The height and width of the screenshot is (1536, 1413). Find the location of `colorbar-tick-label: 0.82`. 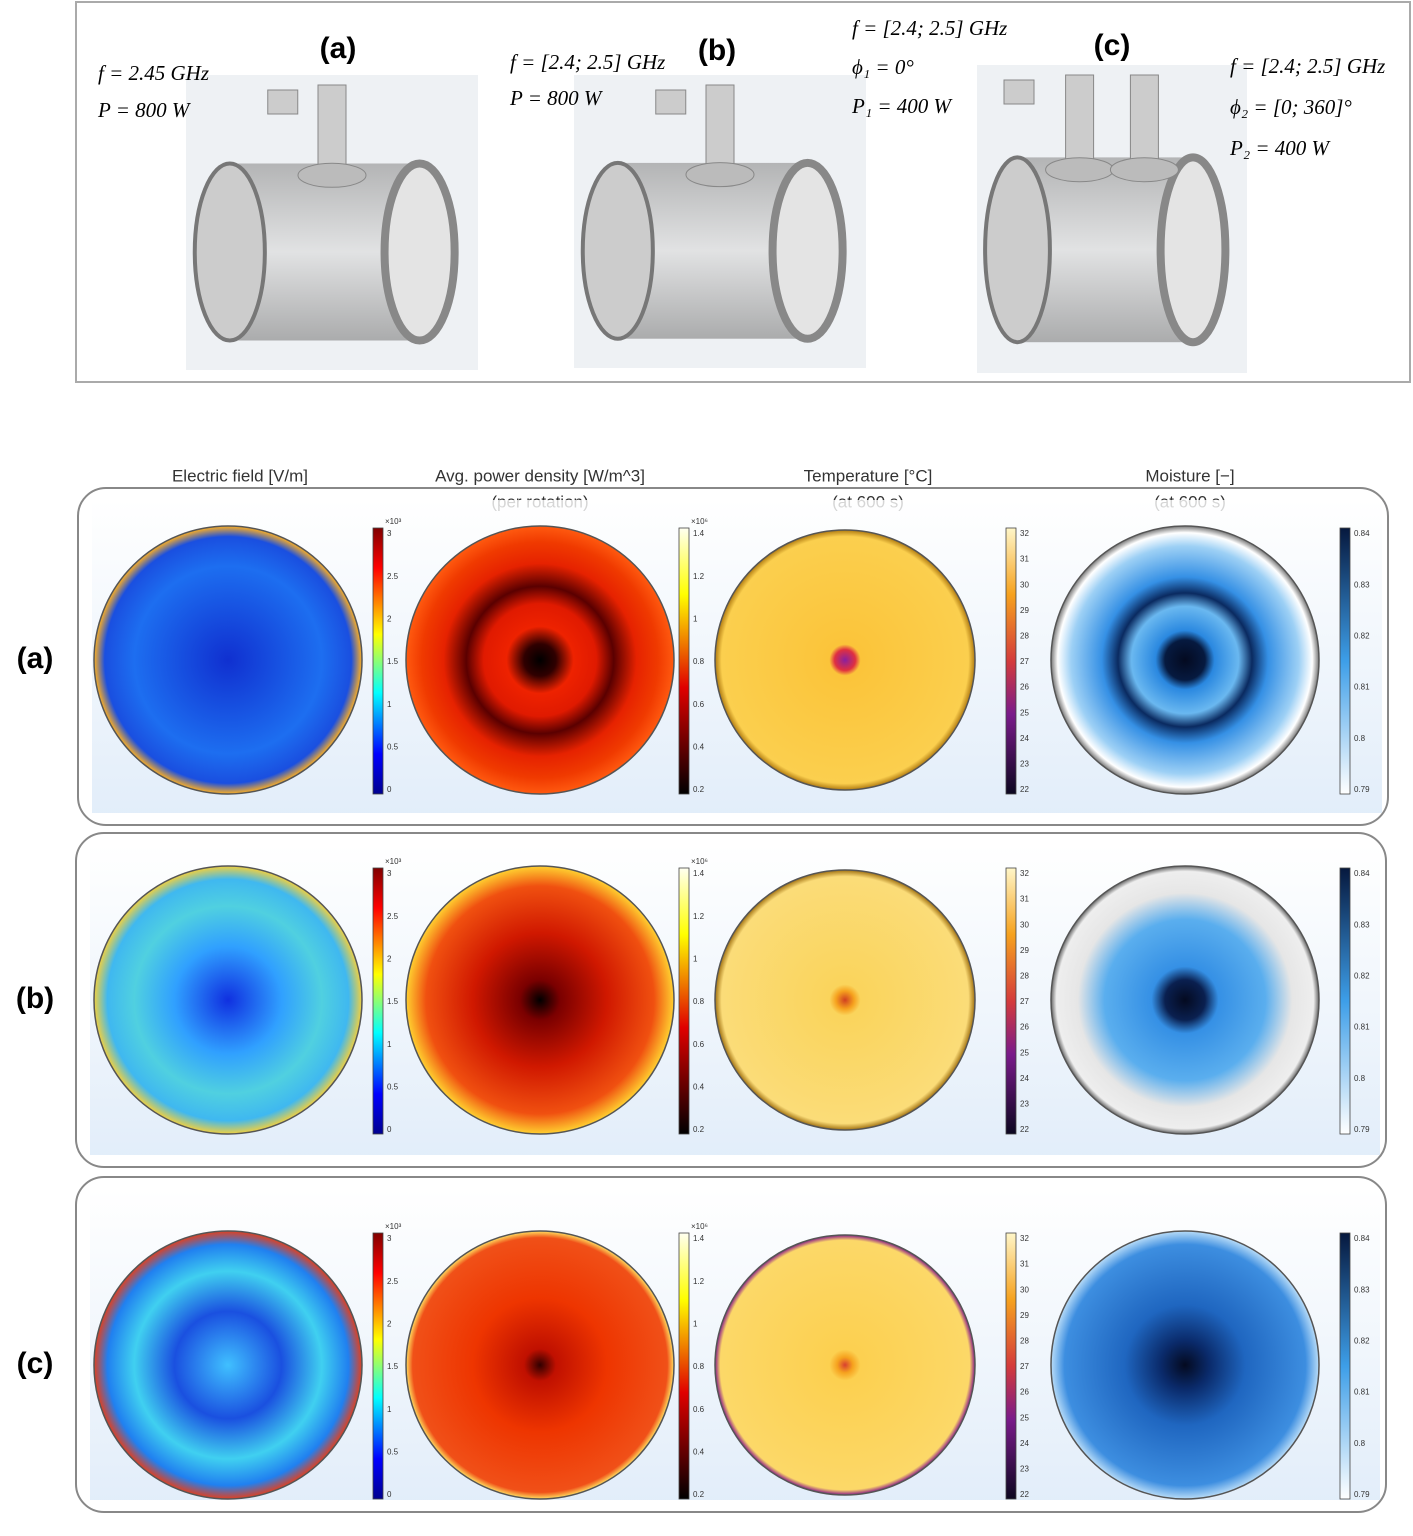

colorbar-tick-label: 0.82 is located at coordinates (1362, 976).